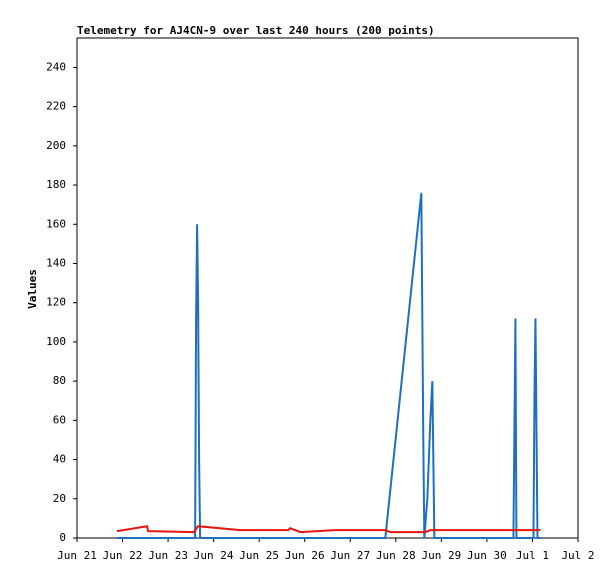 The width and height of the screenshot is (615, 583). What do you see at coordinates (56, 184) in the screenshot?
I see `y-tick-label: 180` at bounding box center [56, 184].